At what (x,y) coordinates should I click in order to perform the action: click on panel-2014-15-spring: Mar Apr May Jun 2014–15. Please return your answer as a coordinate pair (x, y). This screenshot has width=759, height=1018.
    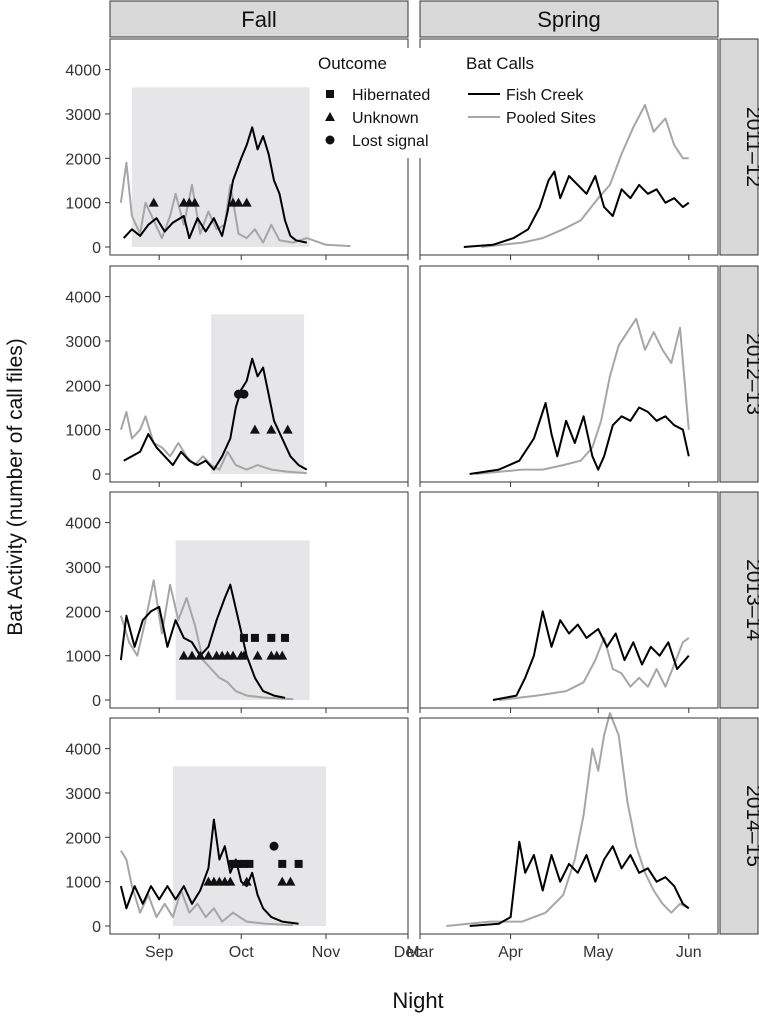
    Looking at the image, I should click on (582, 836).